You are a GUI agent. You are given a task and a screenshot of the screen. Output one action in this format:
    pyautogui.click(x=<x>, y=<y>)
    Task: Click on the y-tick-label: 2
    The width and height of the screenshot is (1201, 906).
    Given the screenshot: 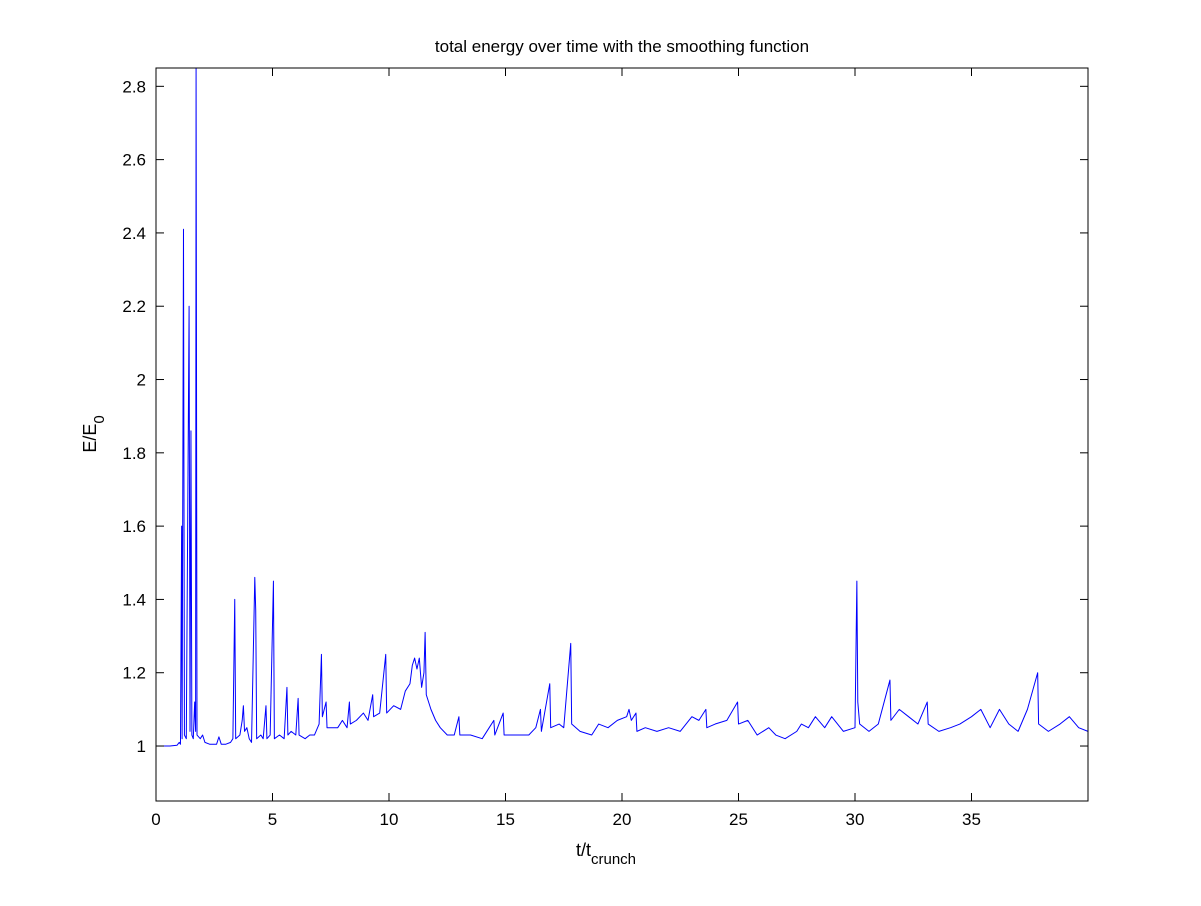 What is the action you would take?
    pyautogui.click(x=141, y=380)
    